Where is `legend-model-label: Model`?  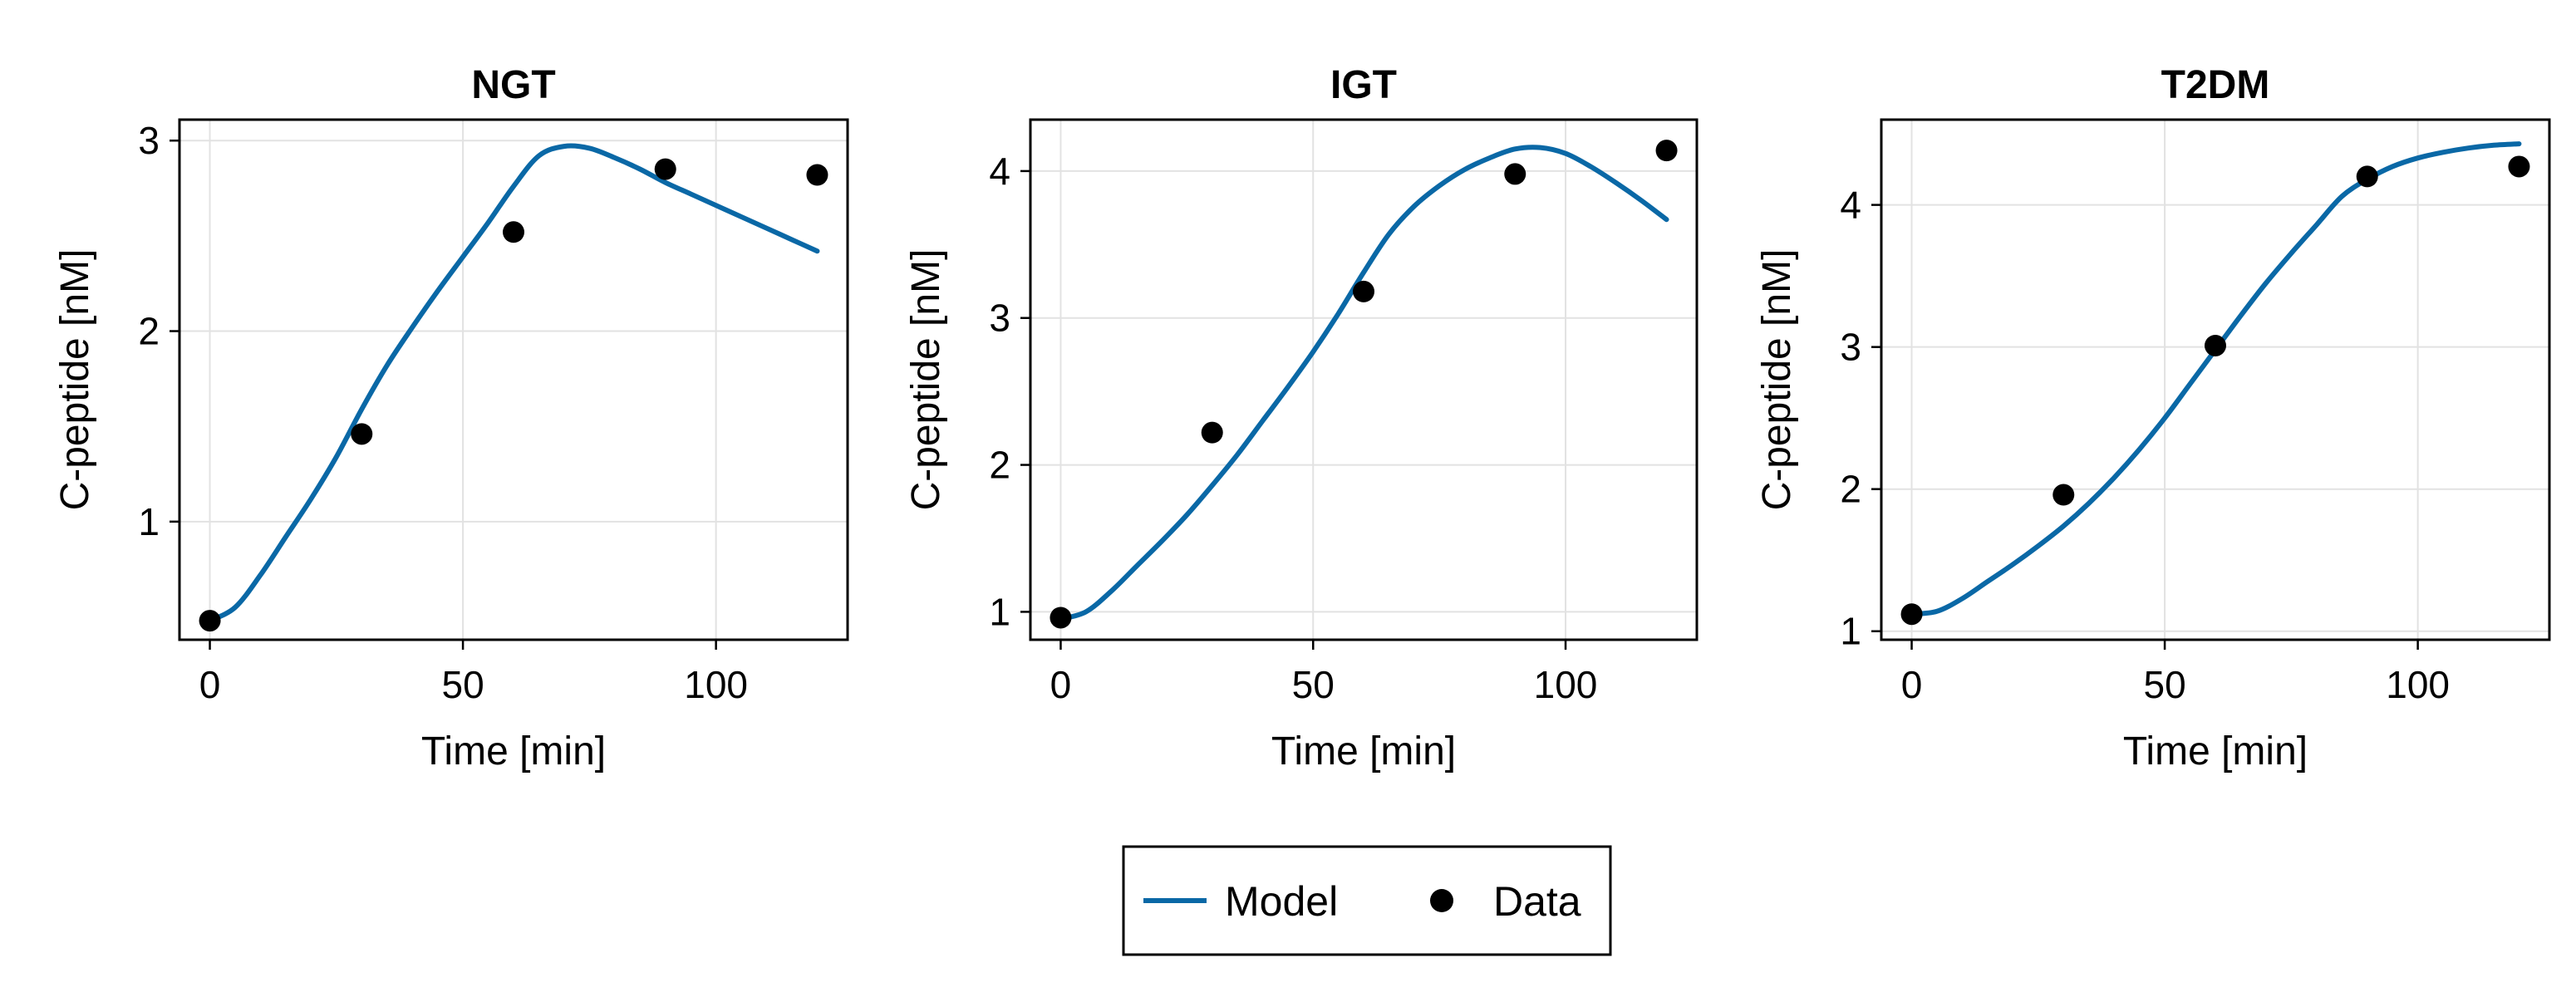 legend-model-label: Model is located at coordinates (1281, 901).